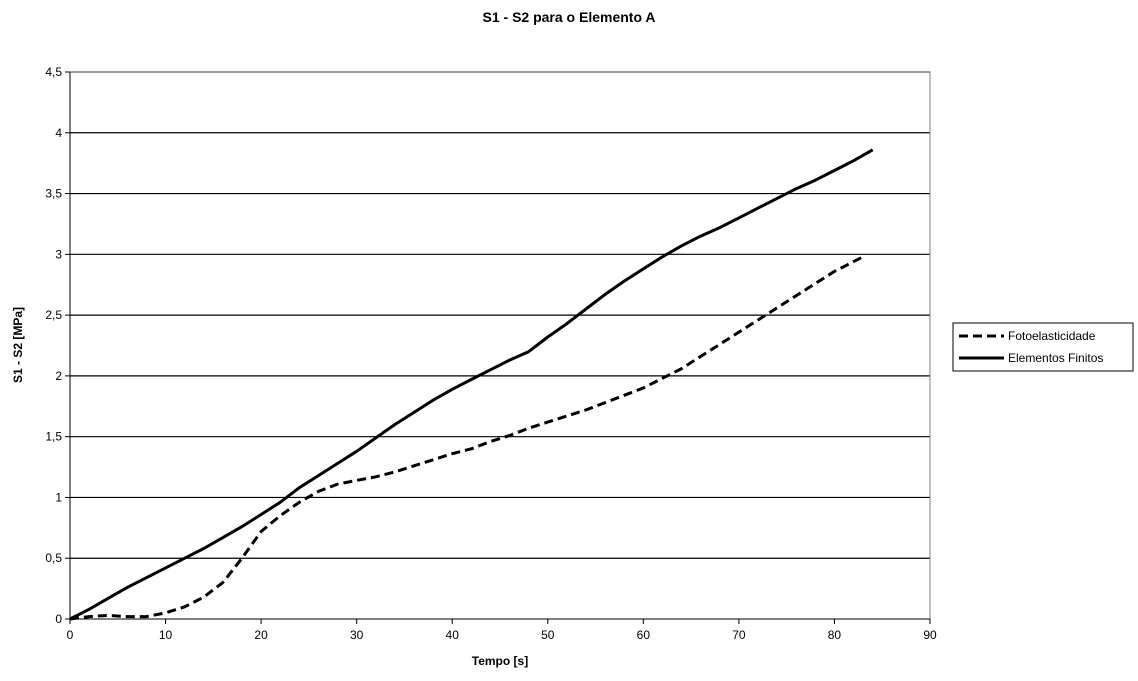 The width and height of the screenshot is (1138, 681). Describe the element at coordinates (502, 630) in the screenshot. I see `x-axis: 0 10 20 30 40 50 60 70 80 90` at that location.